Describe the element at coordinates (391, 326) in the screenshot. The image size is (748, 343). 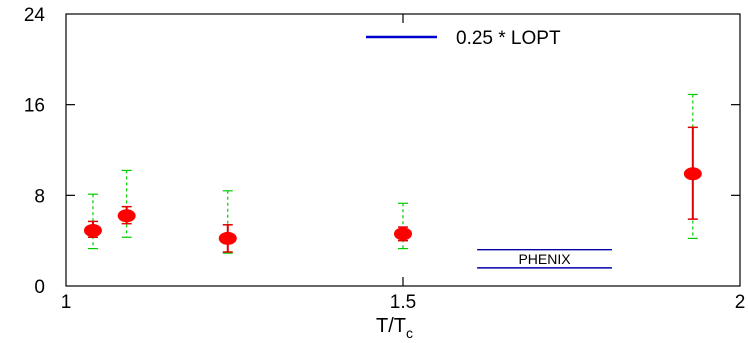
I see `x-axis-label-main: T/T` at that location.